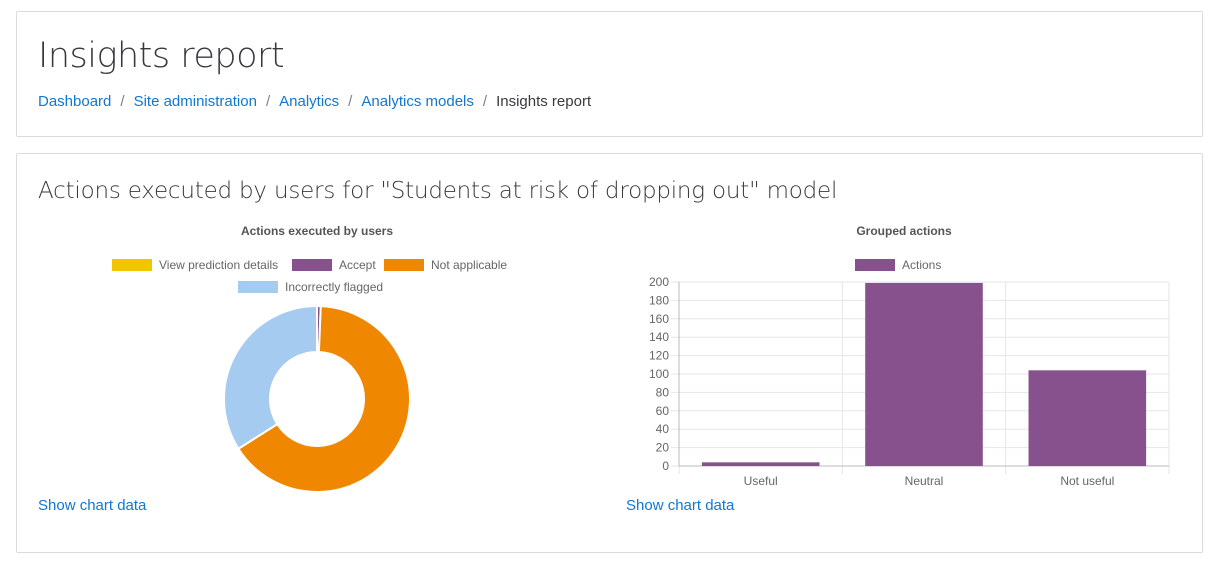 Image resolution: width=1215 pixels, height=566 pixels. Describe the element at coordinates (680, 505) in the screenshot. I see `show-chart-data-link-right: Show chart data` at that location.